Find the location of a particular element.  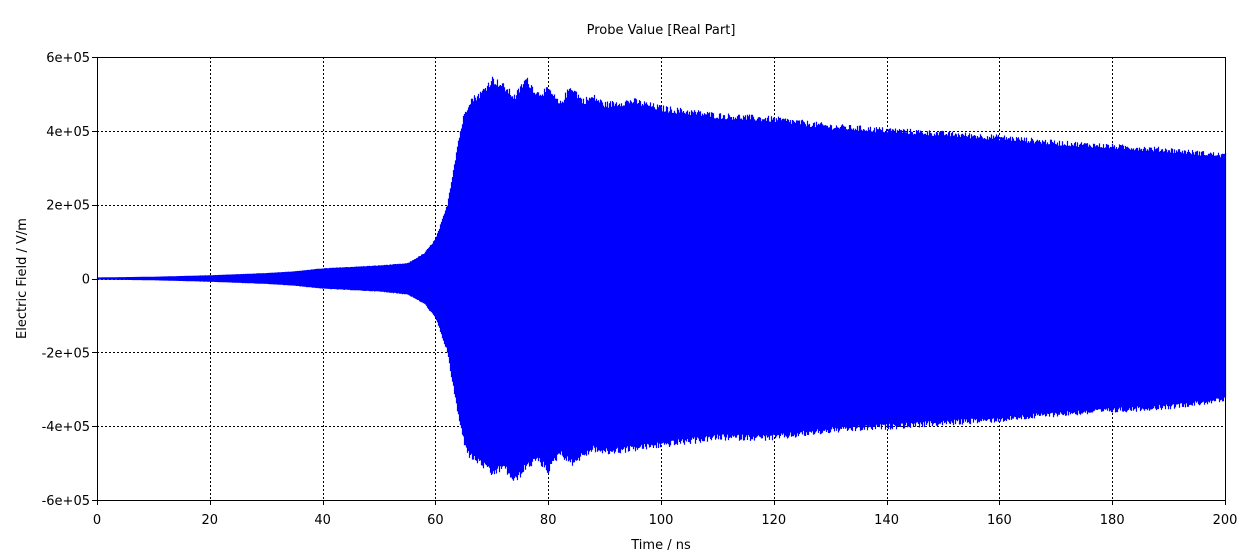

x-tick-label-0: 0 is located at coordinates (97, 520).